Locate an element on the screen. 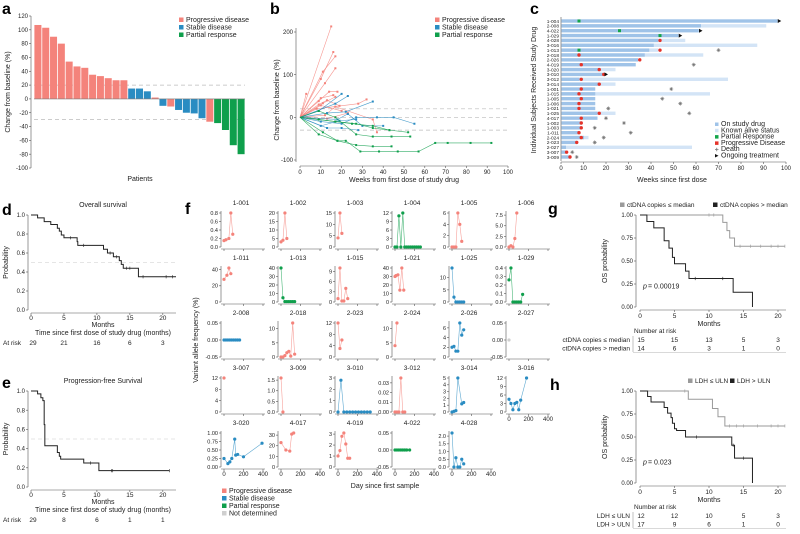  x-tick-label: 400 is located at coordinates (377, 475).